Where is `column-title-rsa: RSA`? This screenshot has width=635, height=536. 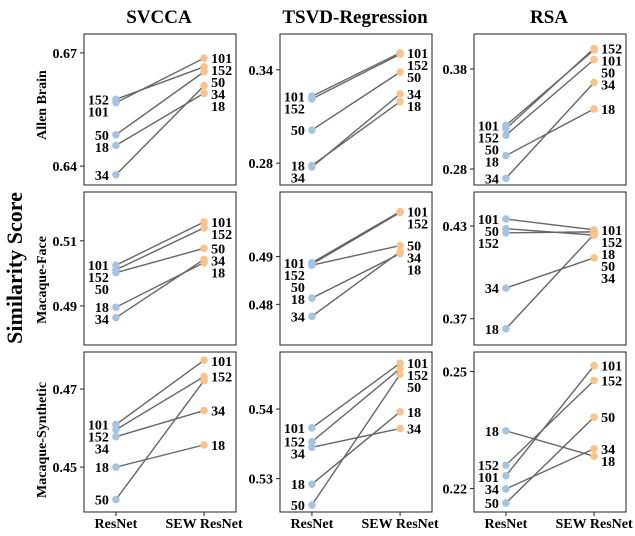 column-title-rsa: RSA is located at coordinates (549, 17).